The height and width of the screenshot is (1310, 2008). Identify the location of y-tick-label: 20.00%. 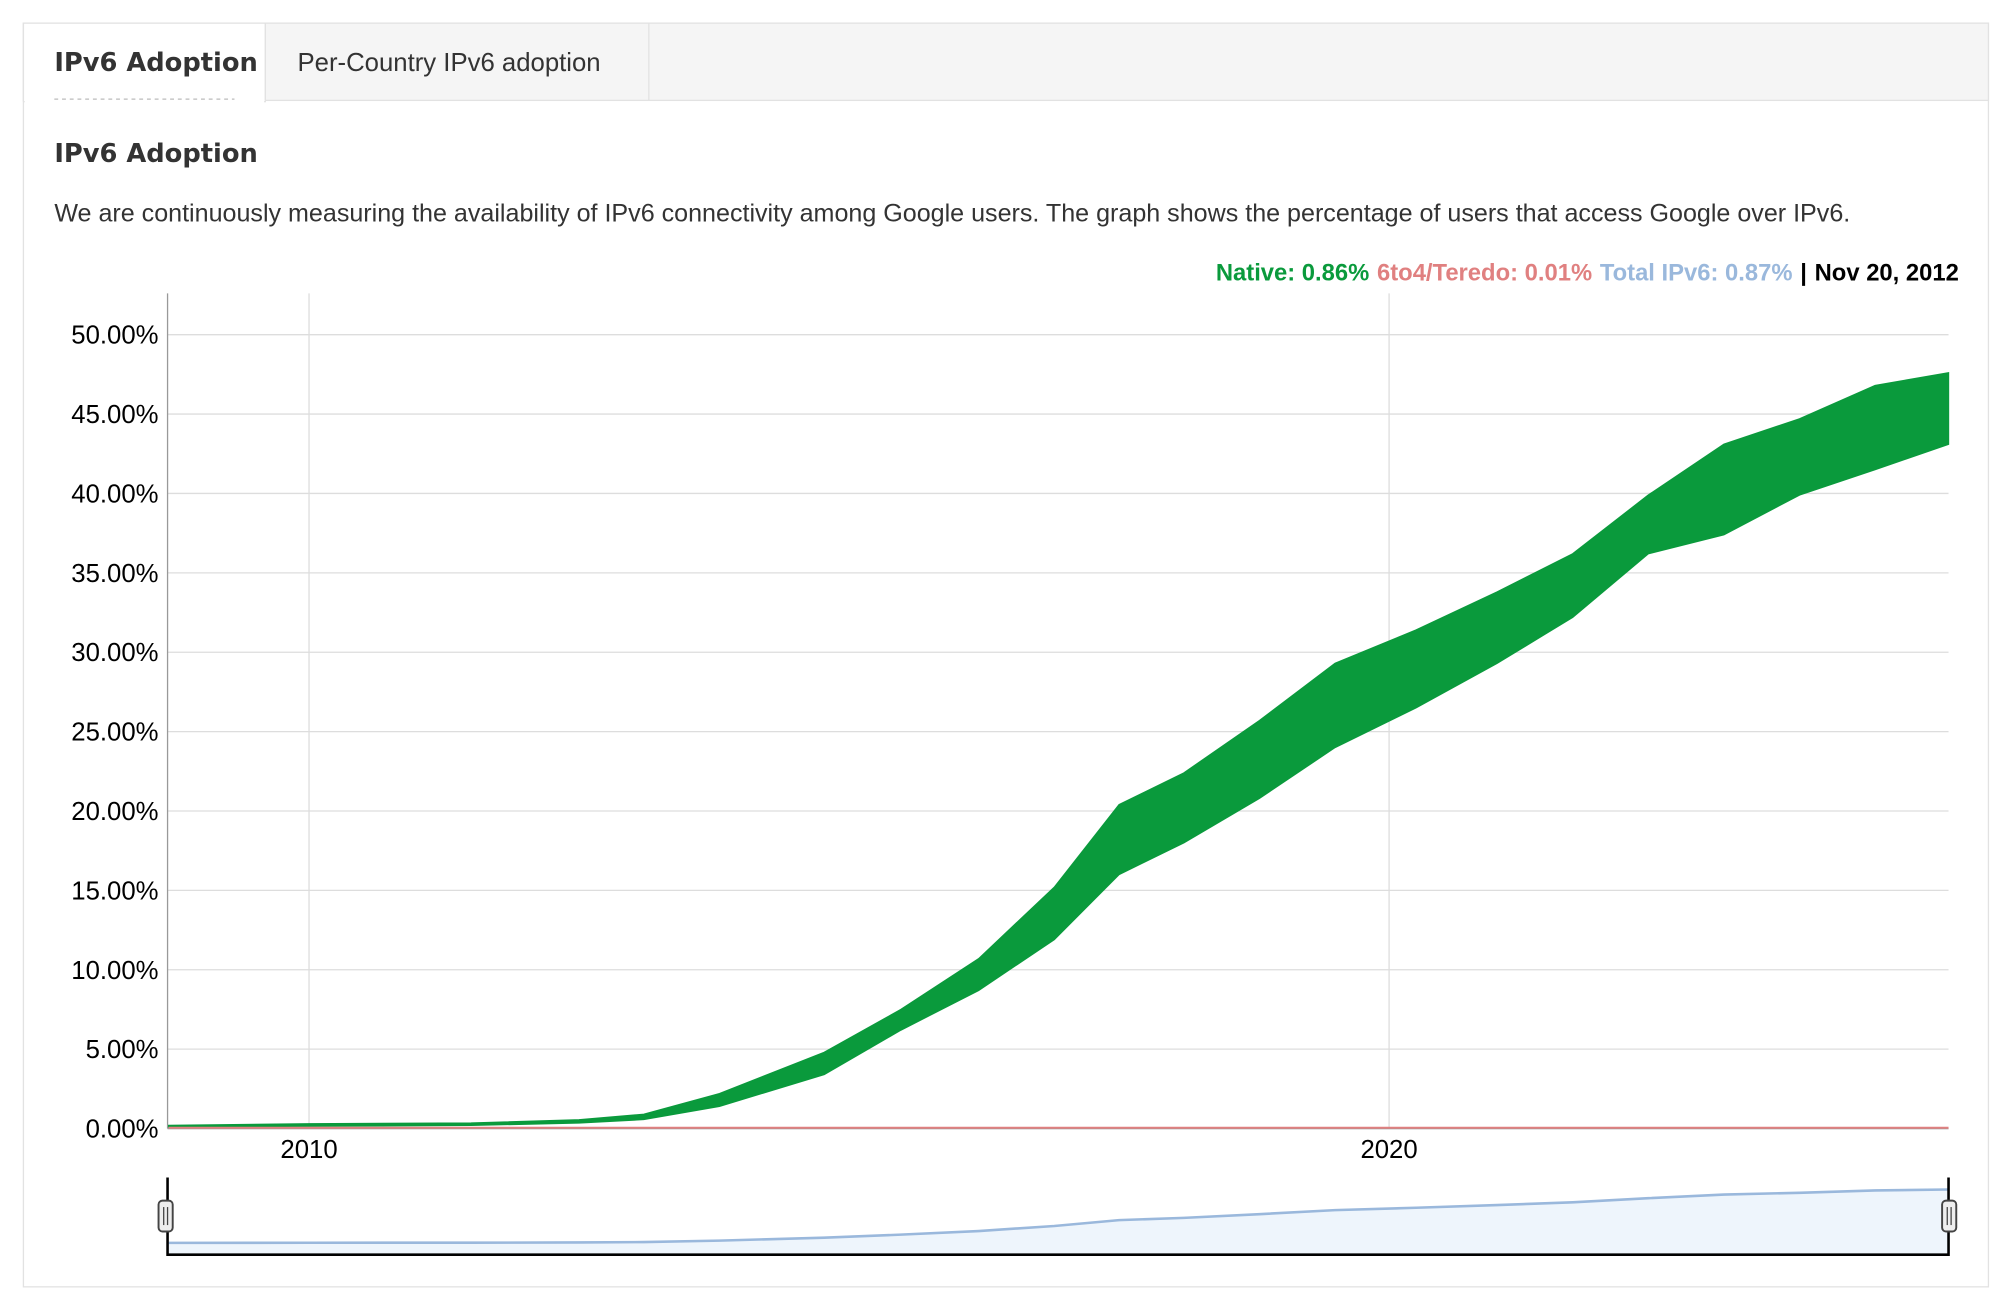
(114, 812).